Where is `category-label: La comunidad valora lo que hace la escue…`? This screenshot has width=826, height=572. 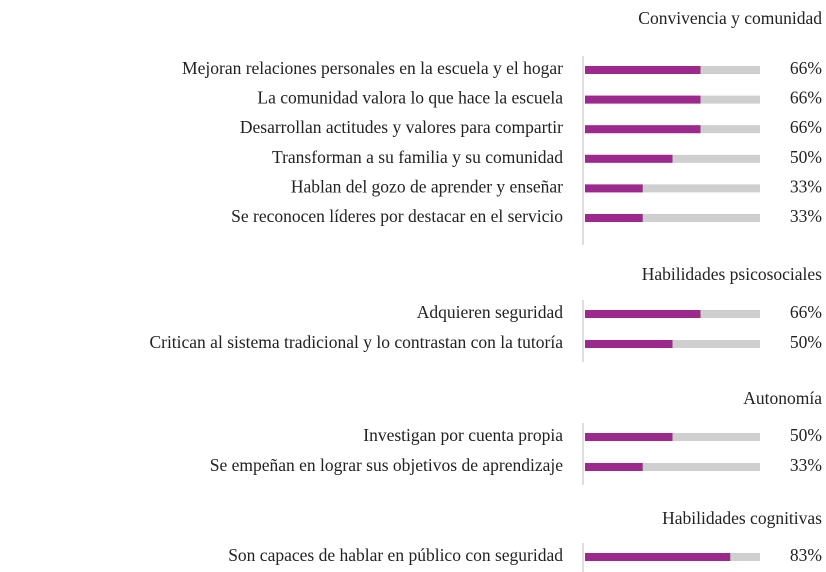 category-label: La comunidad valora lo que hace la escue… is located at coordinates (410, 98).